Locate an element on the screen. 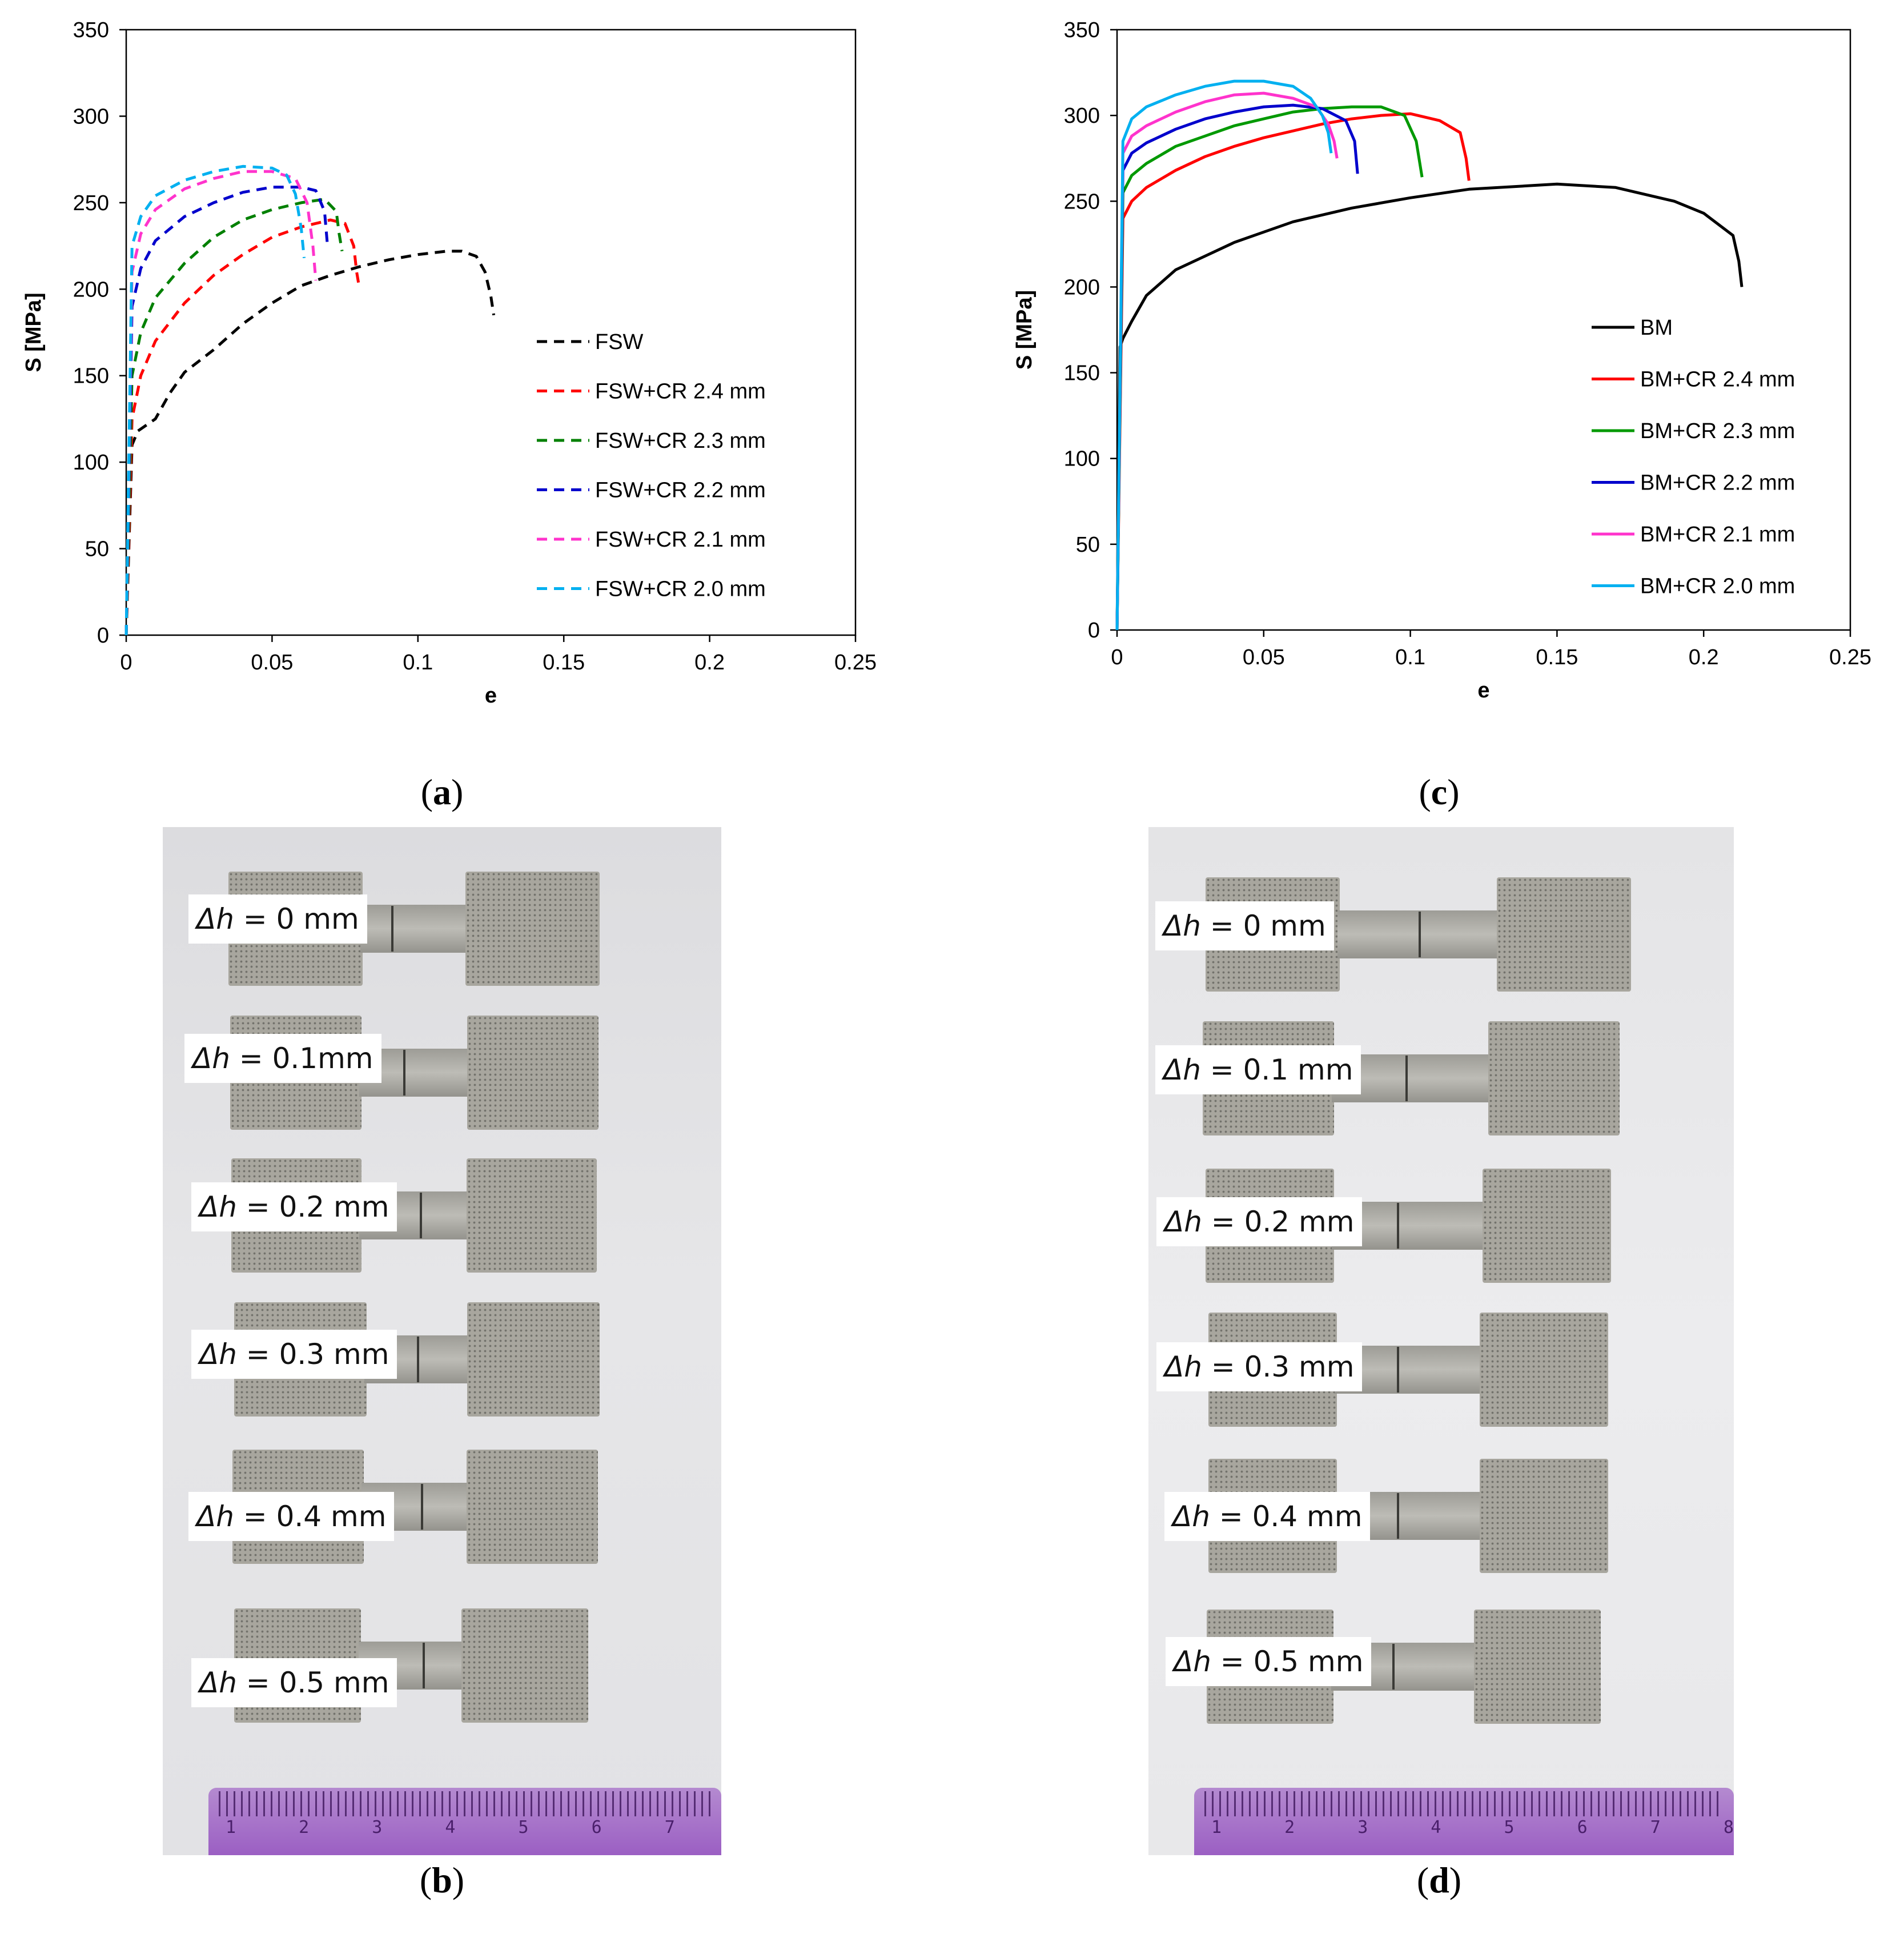 The image size is (1904, 1934). legend-label-2: FSW+CR 2.3 mm is located at coordinates (680, 441).